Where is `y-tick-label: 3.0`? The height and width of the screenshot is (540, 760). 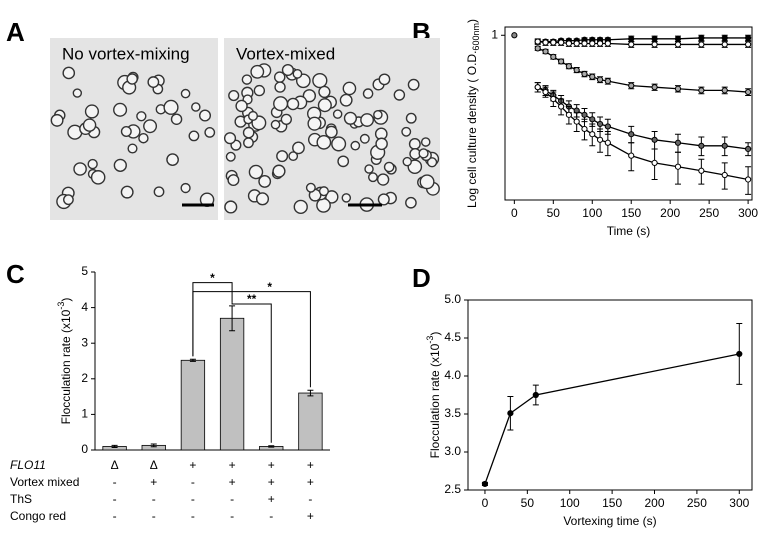 y-tick-label: 3.0 is located at coordinates (452, 451).